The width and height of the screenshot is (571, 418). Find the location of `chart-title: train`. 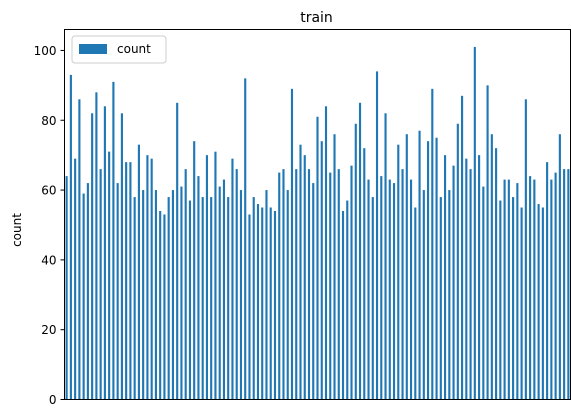

chart-title: train is located at coordinates (316, 18).